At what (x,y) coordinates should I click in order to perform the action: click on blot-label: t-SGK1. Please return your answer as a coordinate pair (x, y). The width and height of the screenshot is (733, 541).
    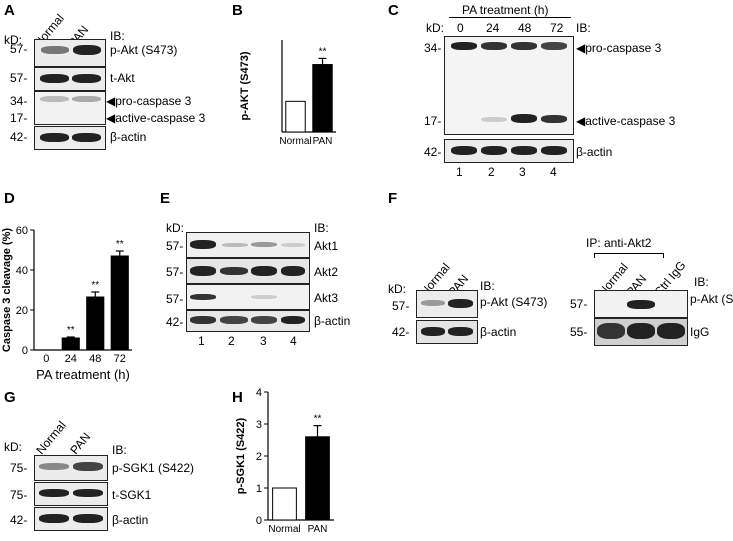
    Looking at the image, I should click on (132, 495).